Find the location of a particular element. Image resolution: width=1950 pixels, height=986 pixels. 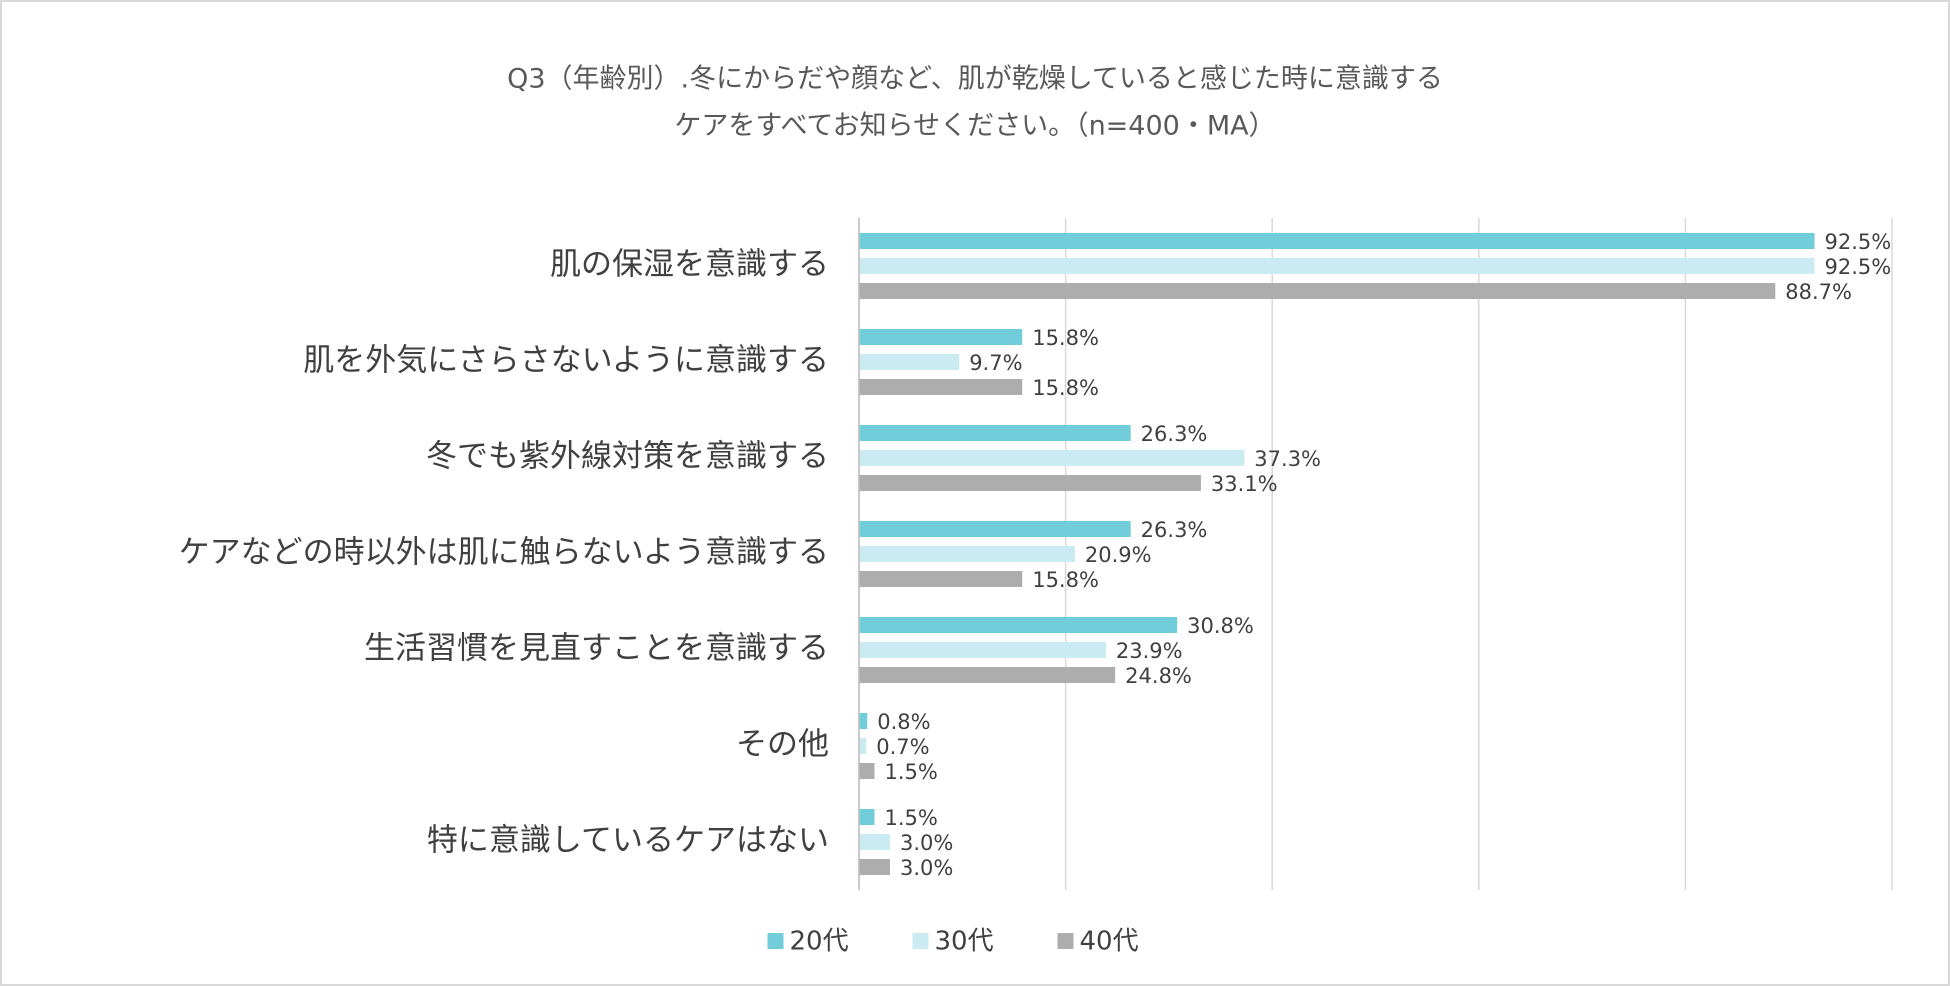

legend-label: 40代 is located at coordinates (1109, 942).